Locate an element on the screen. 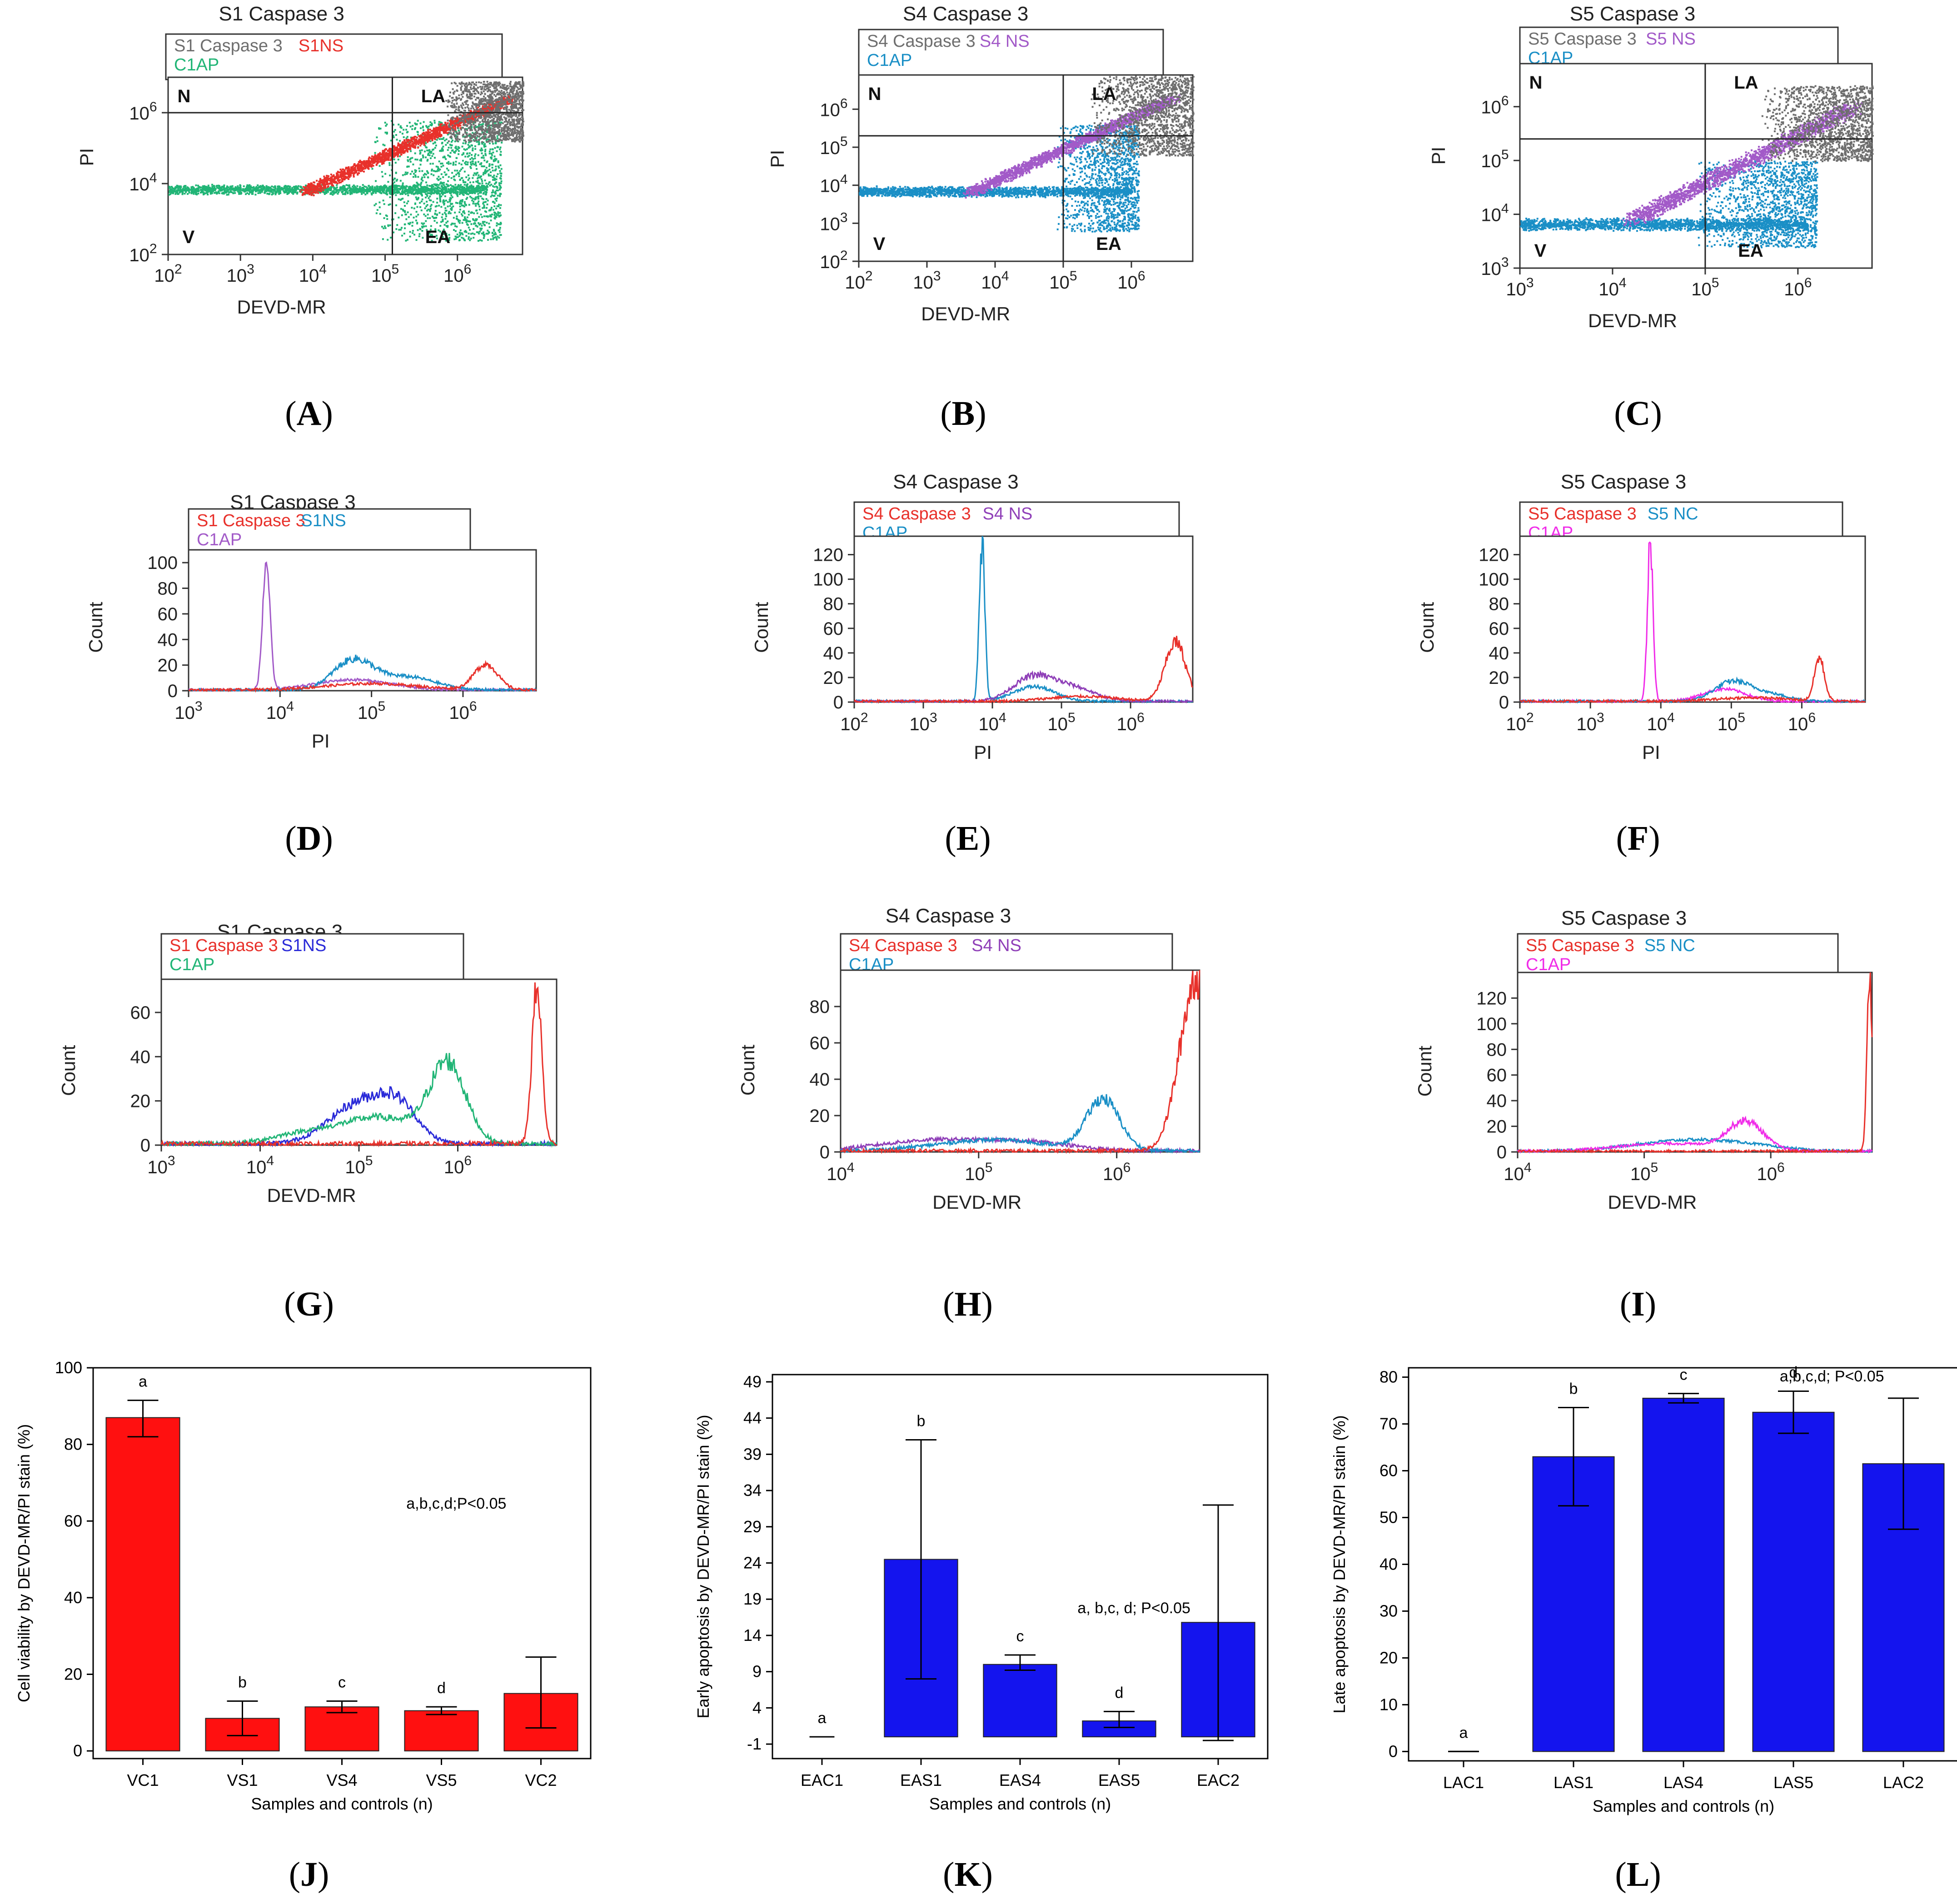 Image resolution: width=1957 pixels, height=1904 pixels. plot-area is located at coordinates (345, 166).